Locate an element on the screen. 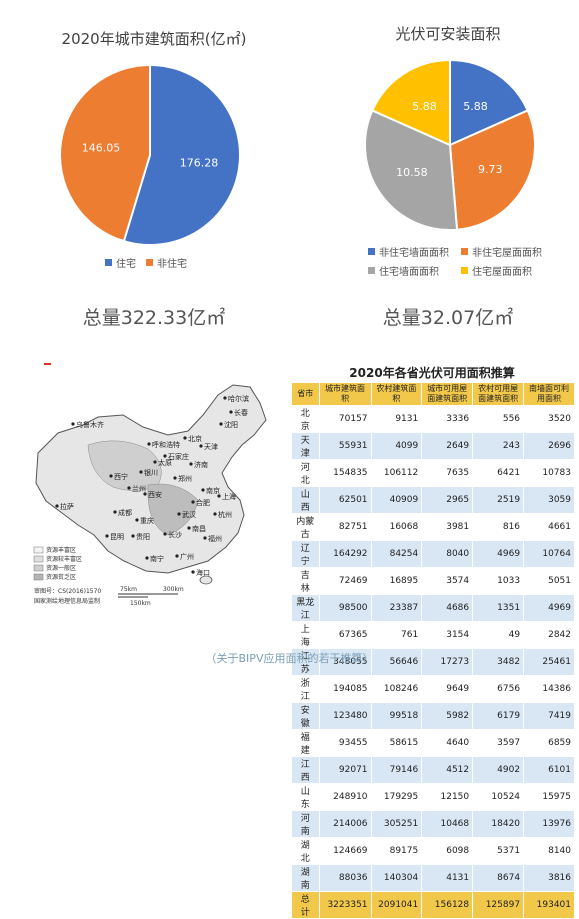  table-cell-value: 7419 is located at coordinates (549, 716).